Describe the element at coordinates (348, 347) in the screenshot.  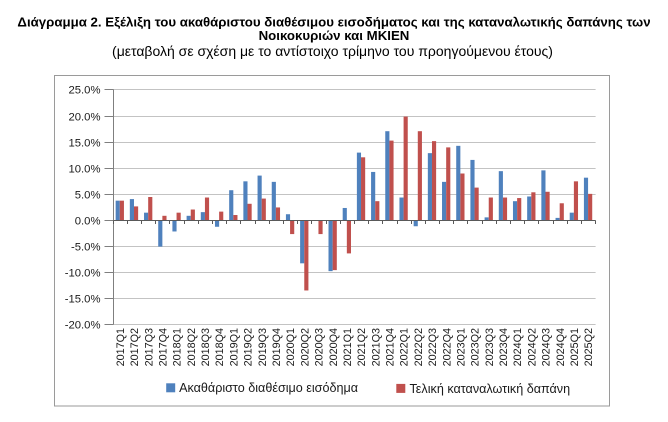
I see `svg-text: 2021Q1` at that location.